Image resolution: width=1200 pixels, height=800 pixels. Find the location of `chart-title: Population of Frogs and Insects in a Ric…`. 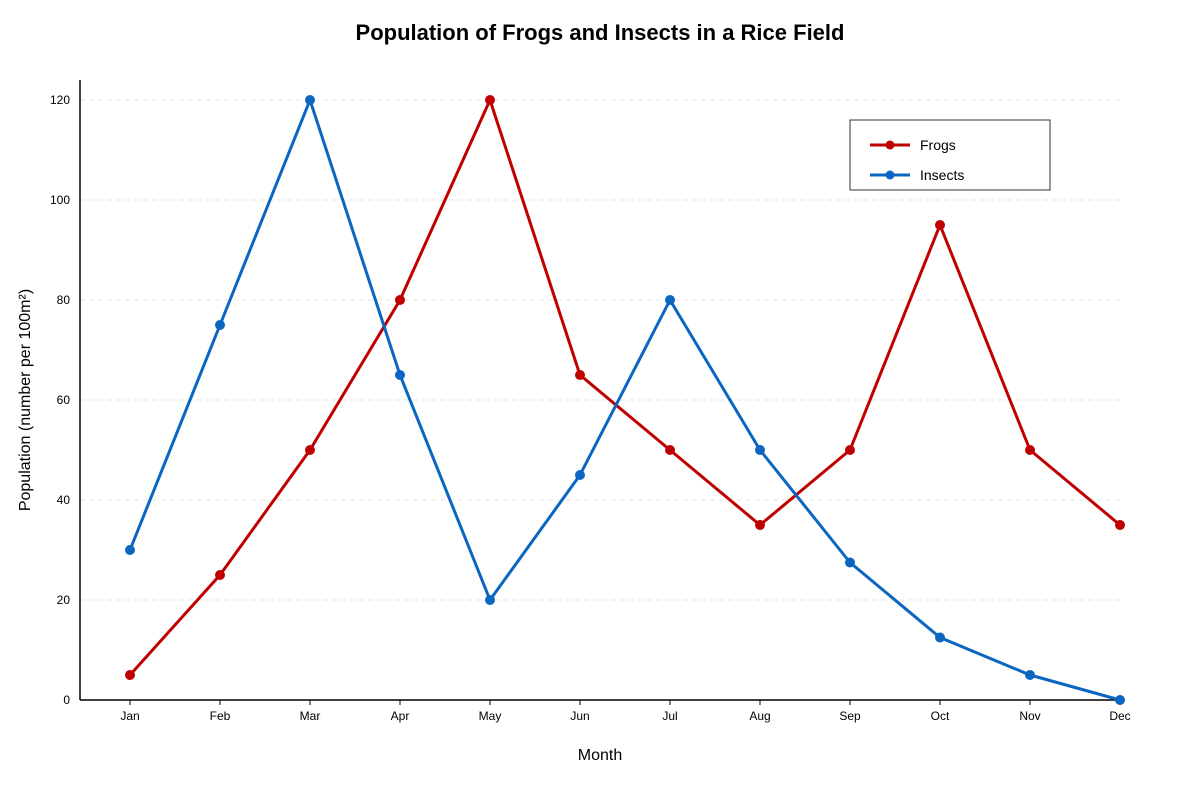

chart-title: Population of Frogs and Insects in a Ric… is located at coordinates (600, 32).